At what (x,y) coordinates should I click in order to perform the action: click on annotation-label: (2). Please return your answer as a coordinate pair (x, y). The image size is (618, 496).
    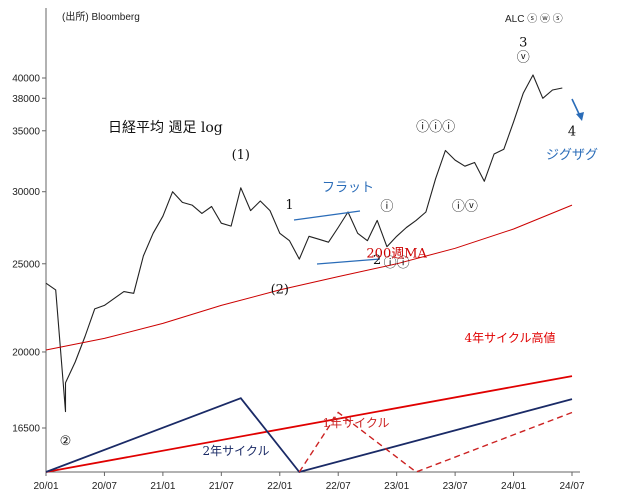
    Looking at the image, I should click on (280, 289).